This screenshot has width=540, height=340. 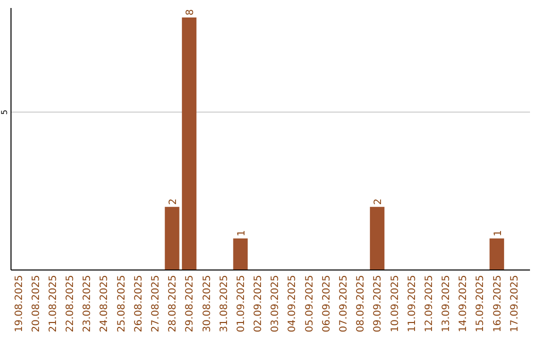 What do you see at coordinates (138, 303) in the screenshot?
I see `x-tick-label: 26.08.2025` at bounding box center [138, 303].